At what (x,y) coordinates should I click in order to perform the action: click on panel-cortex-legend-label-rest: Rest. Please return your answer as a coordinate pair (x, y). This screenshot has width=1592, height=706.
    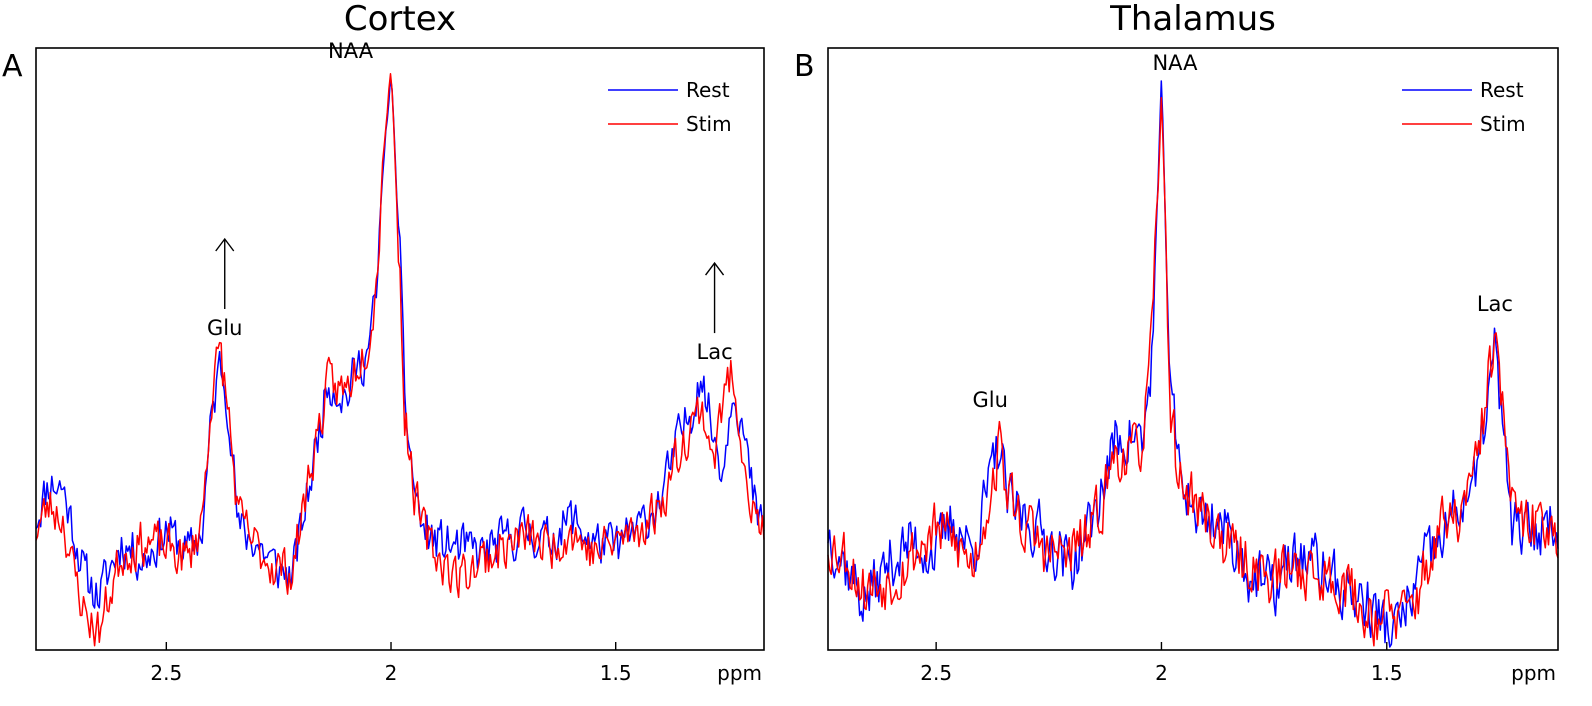
    Looking at the image, I should click on (708, 90).